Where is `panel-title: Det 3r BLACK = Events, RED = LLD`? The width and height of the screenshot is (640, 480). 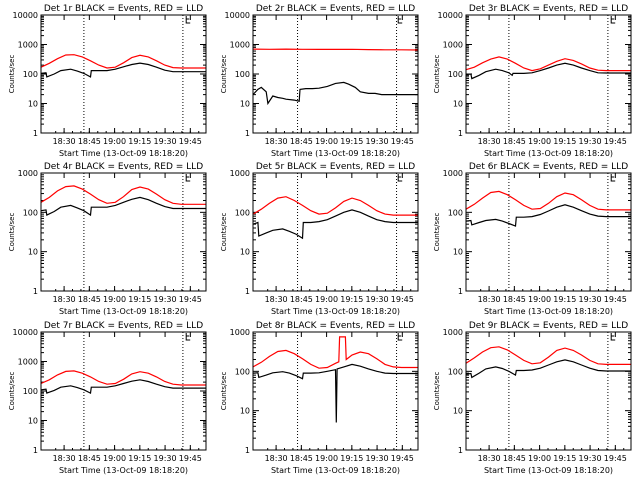
panel-title: Det 3r BLACK = Events, RED = LLD is located at coordinates (548, 9).